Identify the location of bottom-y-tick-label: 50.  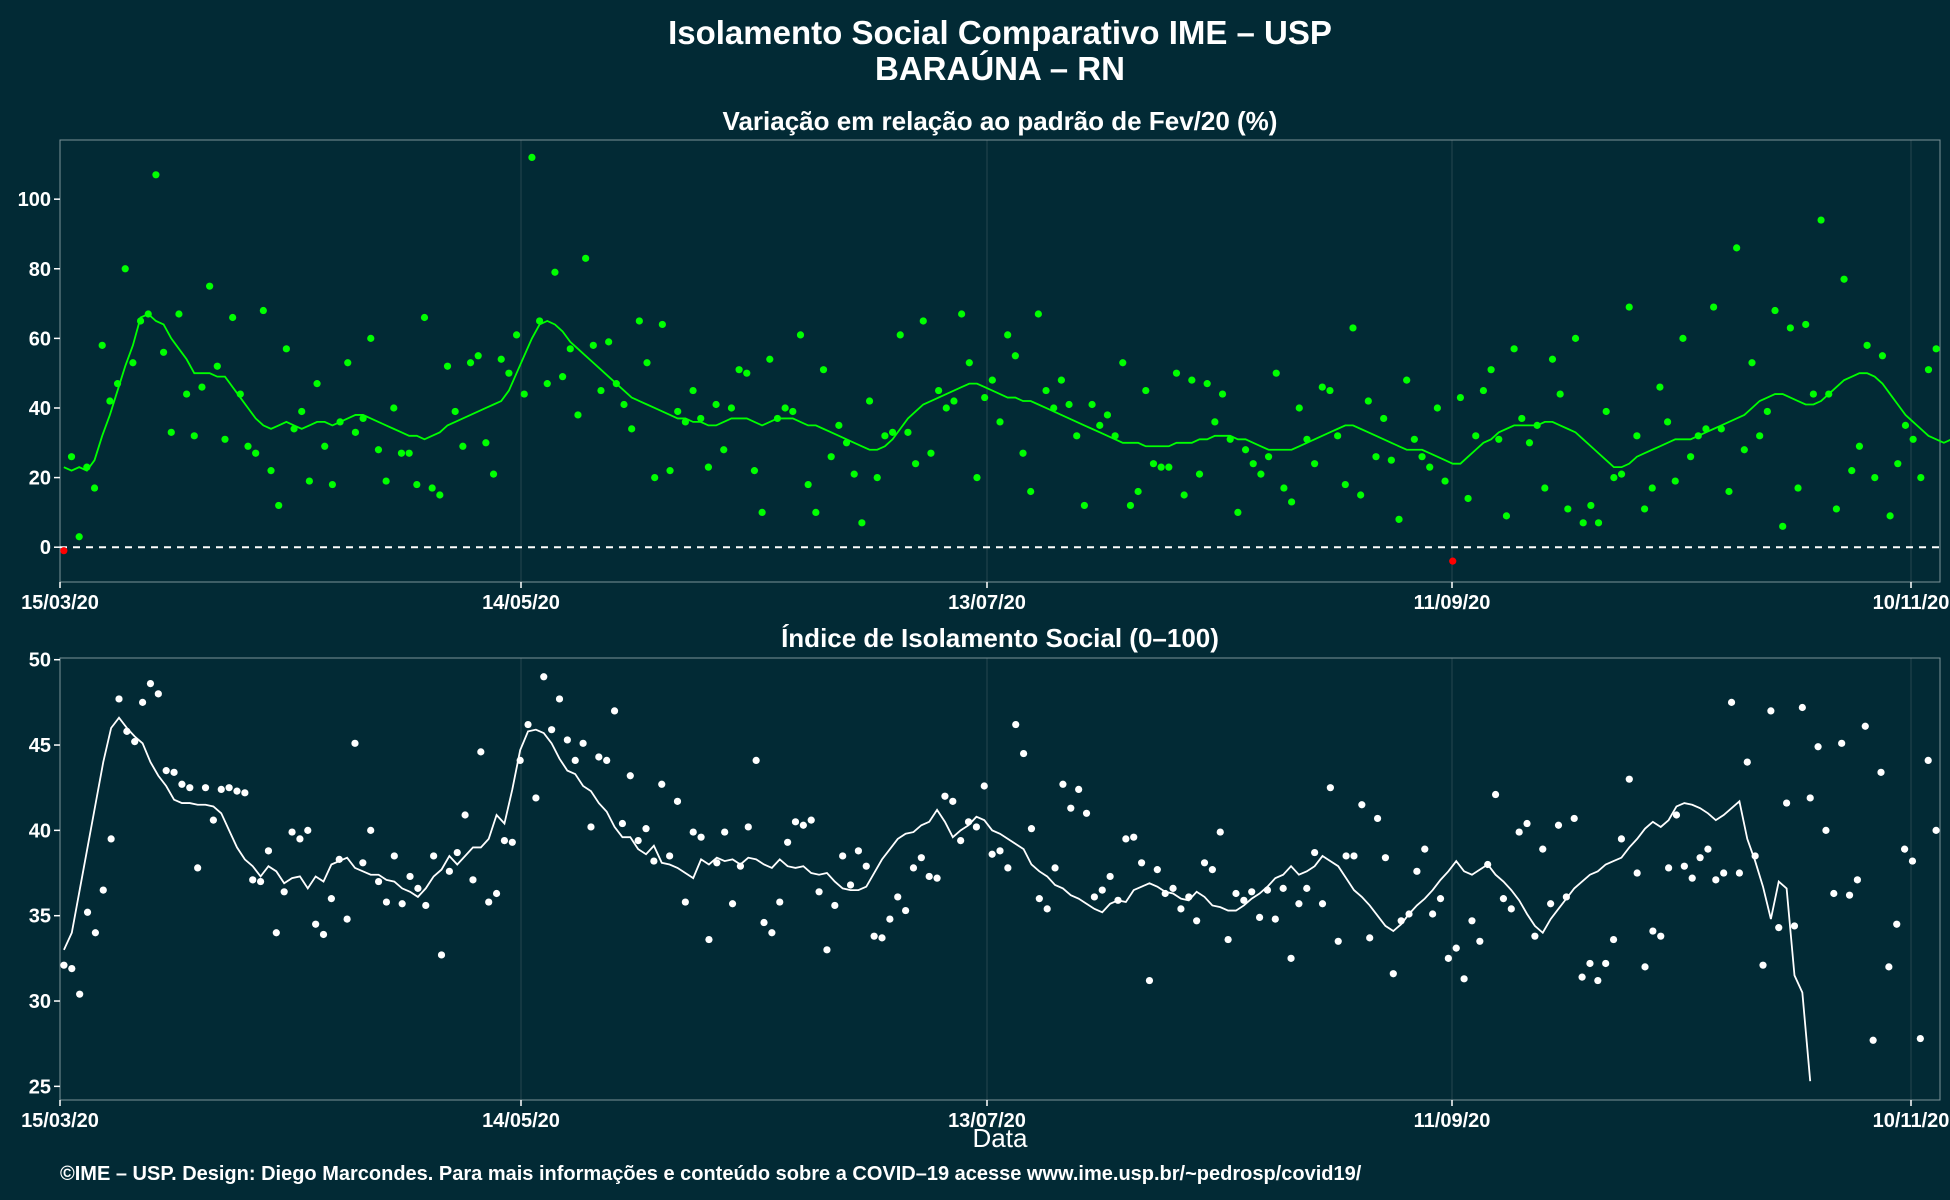
(40, 661).